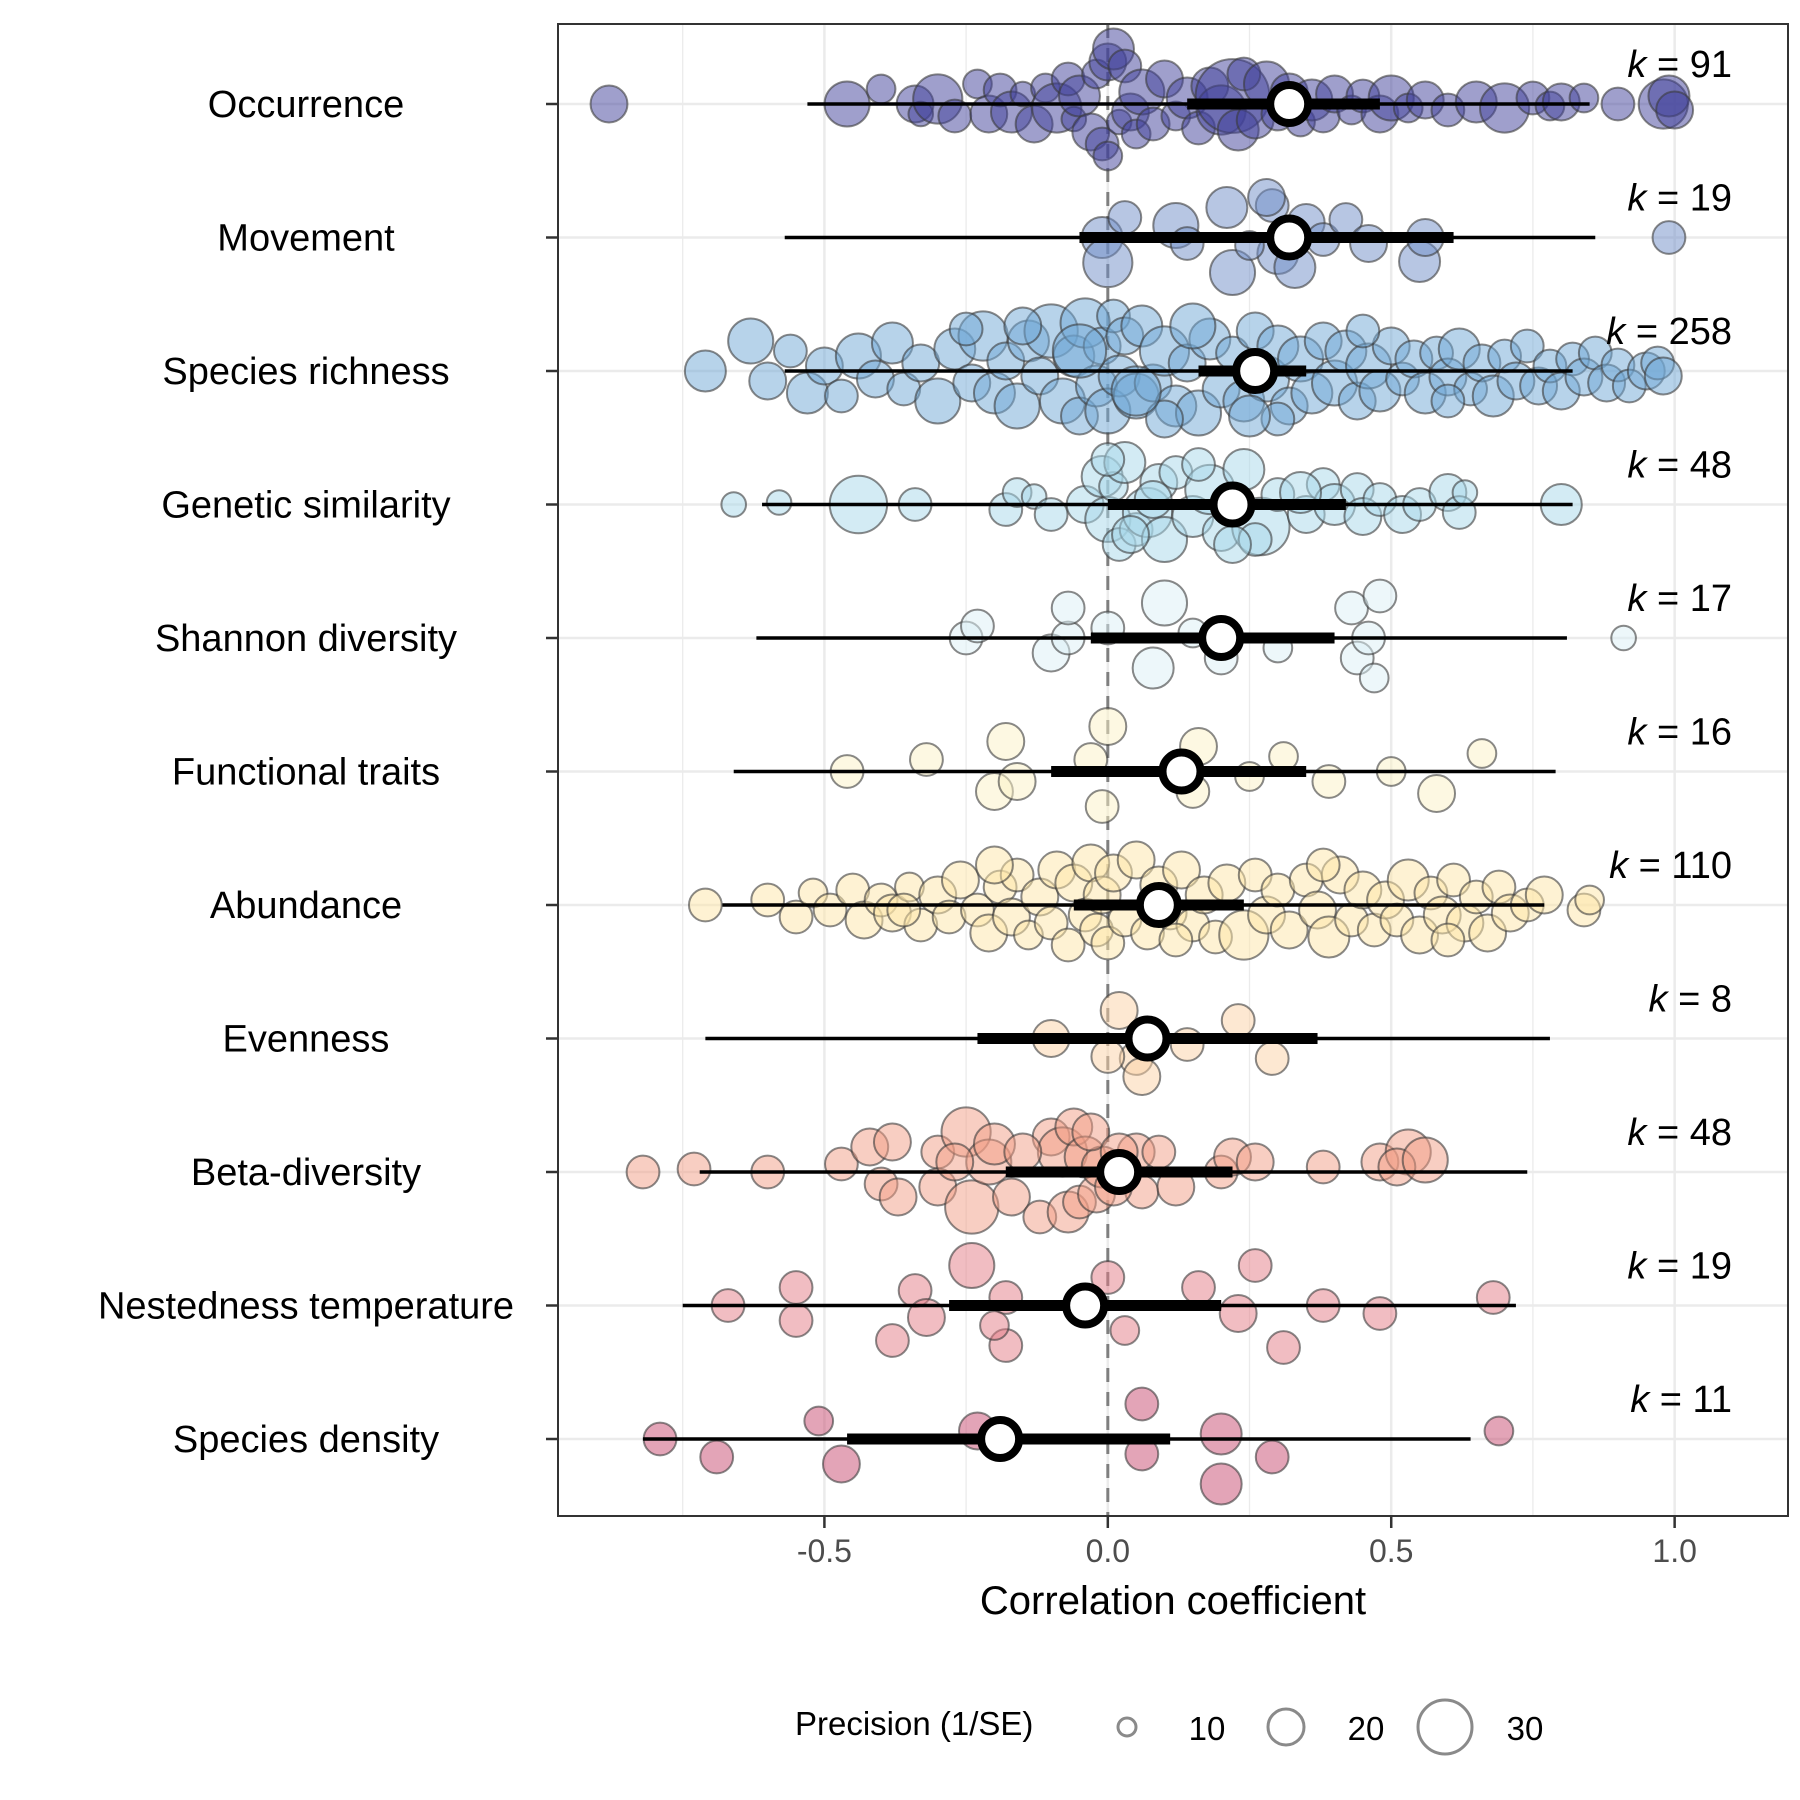 The height and width of the screenshot is (1800, 1800). Describe the element at coordinates (1679, 599) in the screenshot. I see `k-label: k = 17` at that location.